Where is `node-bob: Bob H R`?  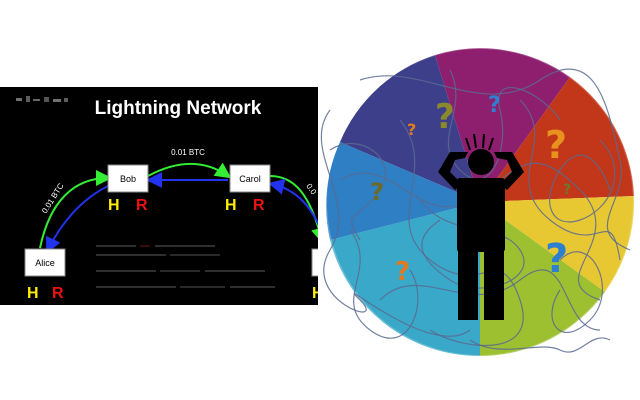
node-bob: Bob H R is located at coordinates (128, 189).